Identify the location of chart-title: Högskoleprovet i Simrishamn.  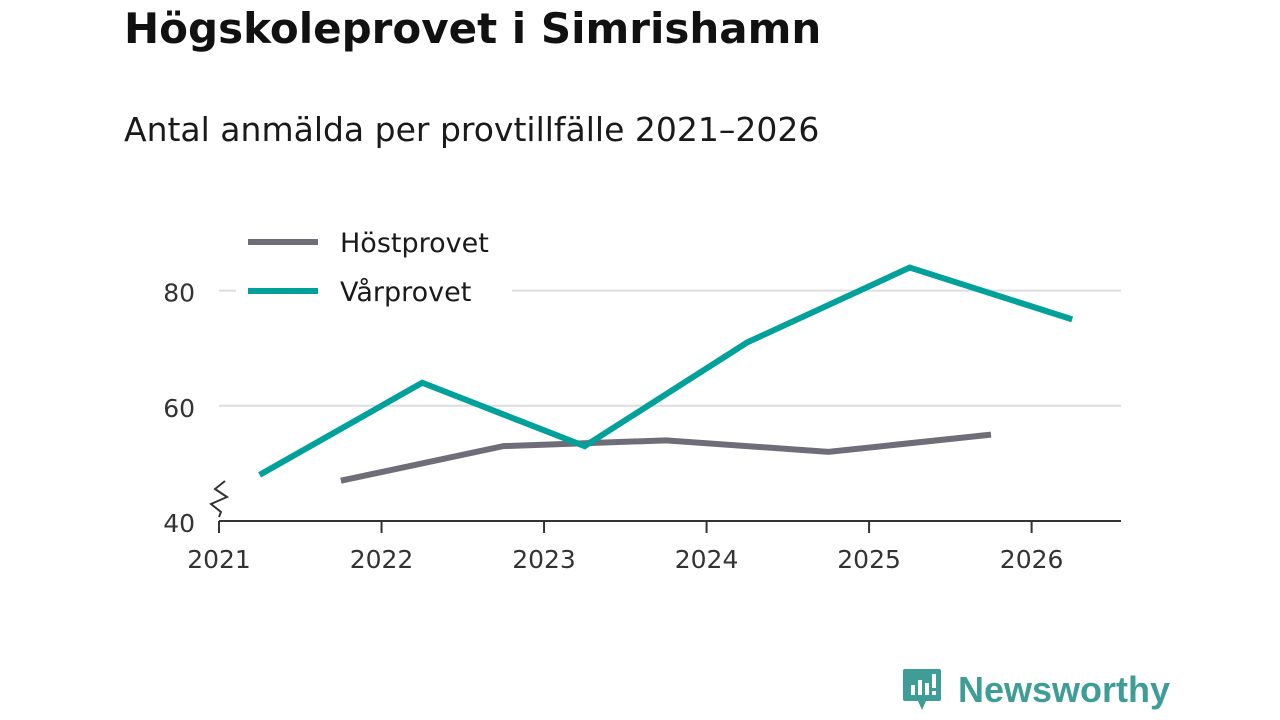
(473, 28).